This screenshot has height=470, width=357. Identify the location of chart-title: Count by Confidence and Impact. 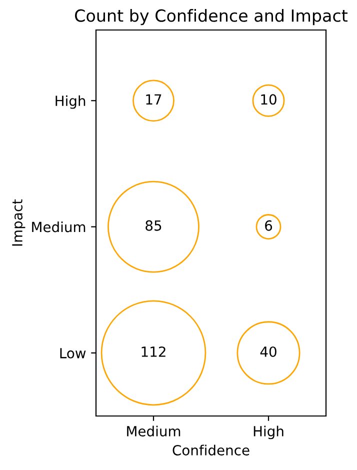
(211, 17).